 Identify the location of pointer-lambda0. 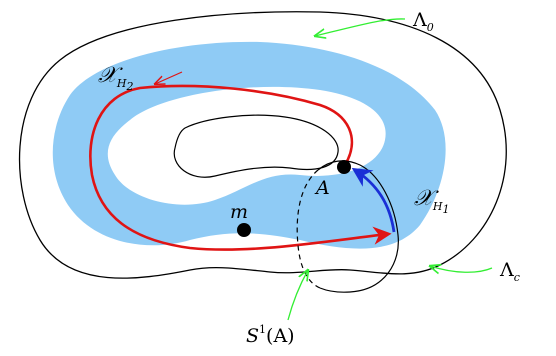
(360, 27).